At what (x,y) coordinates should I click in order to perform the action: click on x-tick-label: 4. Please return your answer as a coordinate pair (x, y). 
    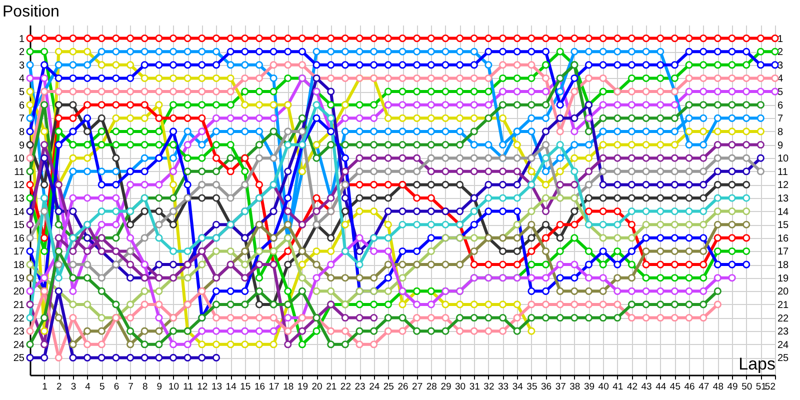
    Looking at the image, I should click on (87, 387).